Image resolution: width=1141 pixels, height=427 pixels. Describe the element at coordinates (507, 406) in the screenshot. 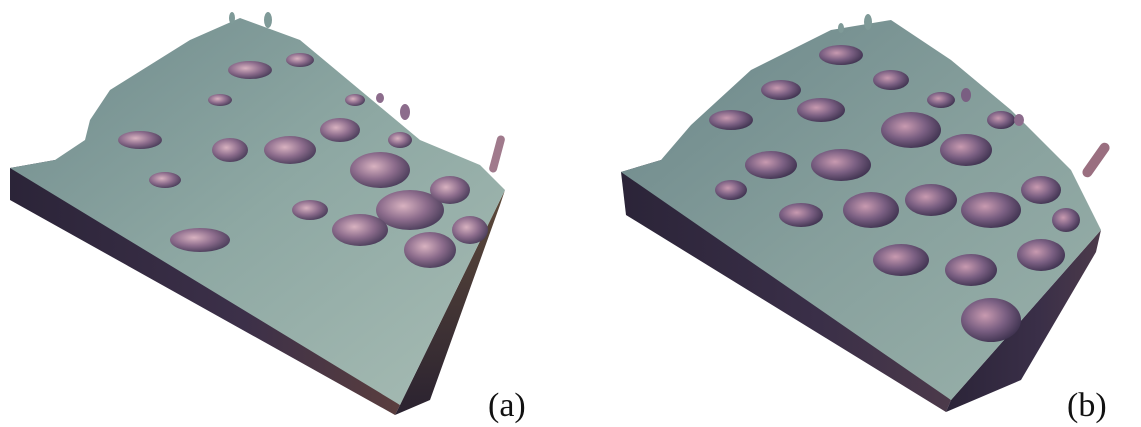

I see `panel-label-a: (a)` at that location.